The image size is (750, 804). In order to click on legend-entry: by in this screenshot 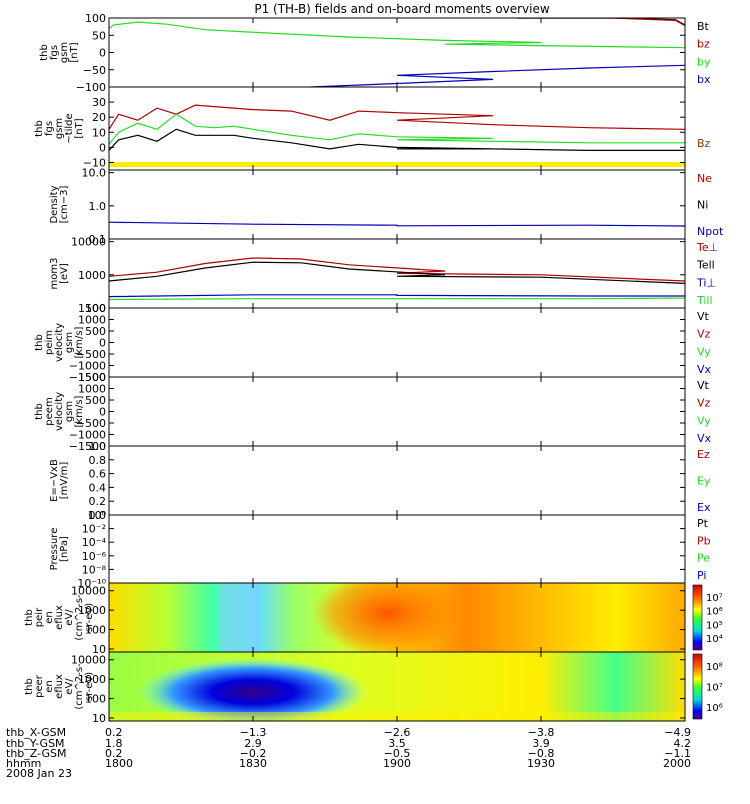, I will do `click(704, 61)`.